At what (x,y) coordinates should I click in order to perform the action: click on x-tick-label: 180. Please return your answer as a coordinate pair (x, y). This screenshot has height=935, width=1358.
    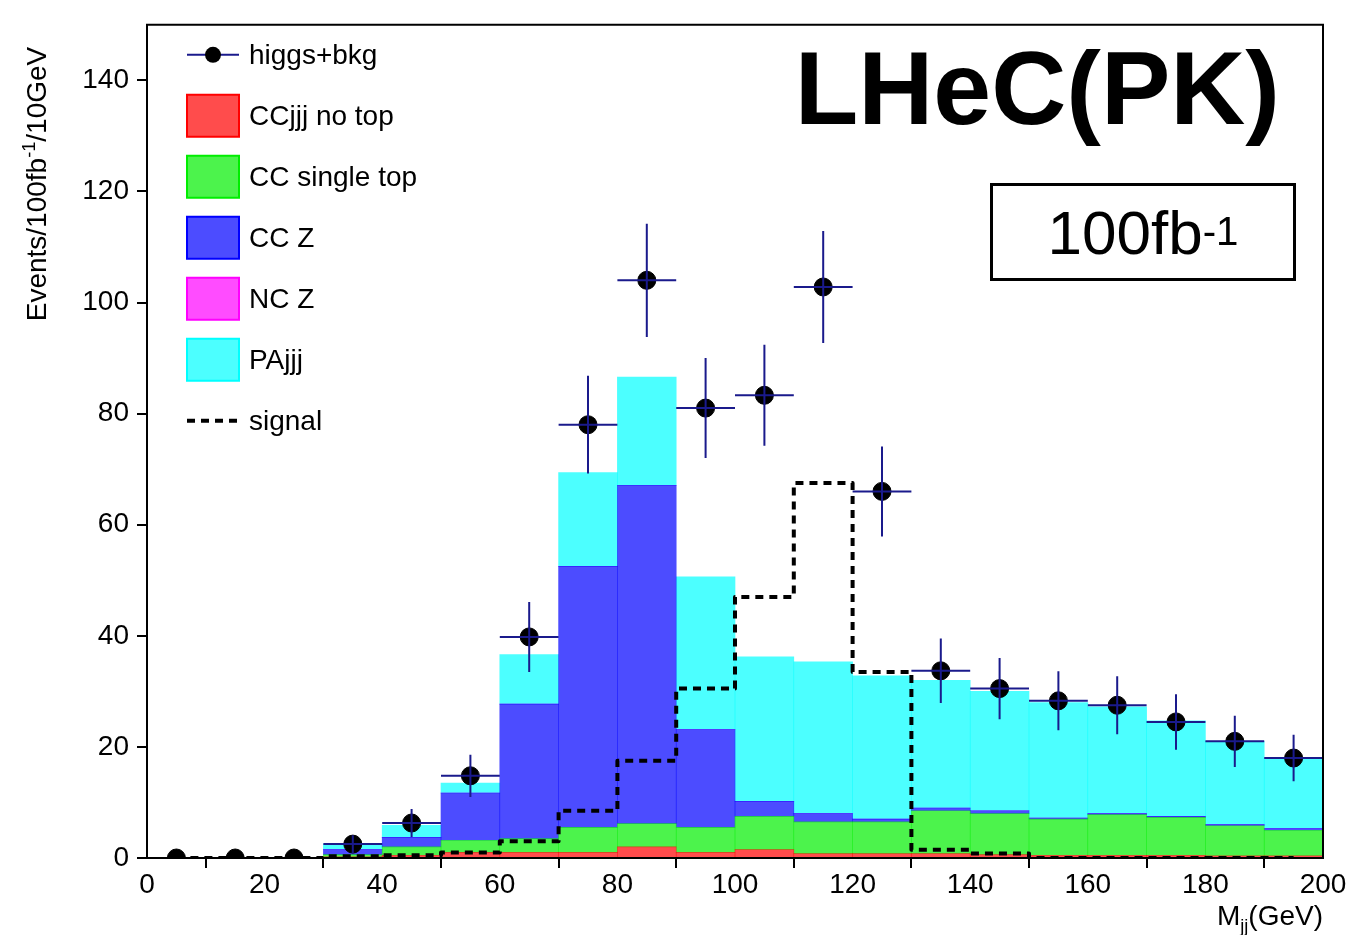
    Looking at the image, I should click on (1205, 883).